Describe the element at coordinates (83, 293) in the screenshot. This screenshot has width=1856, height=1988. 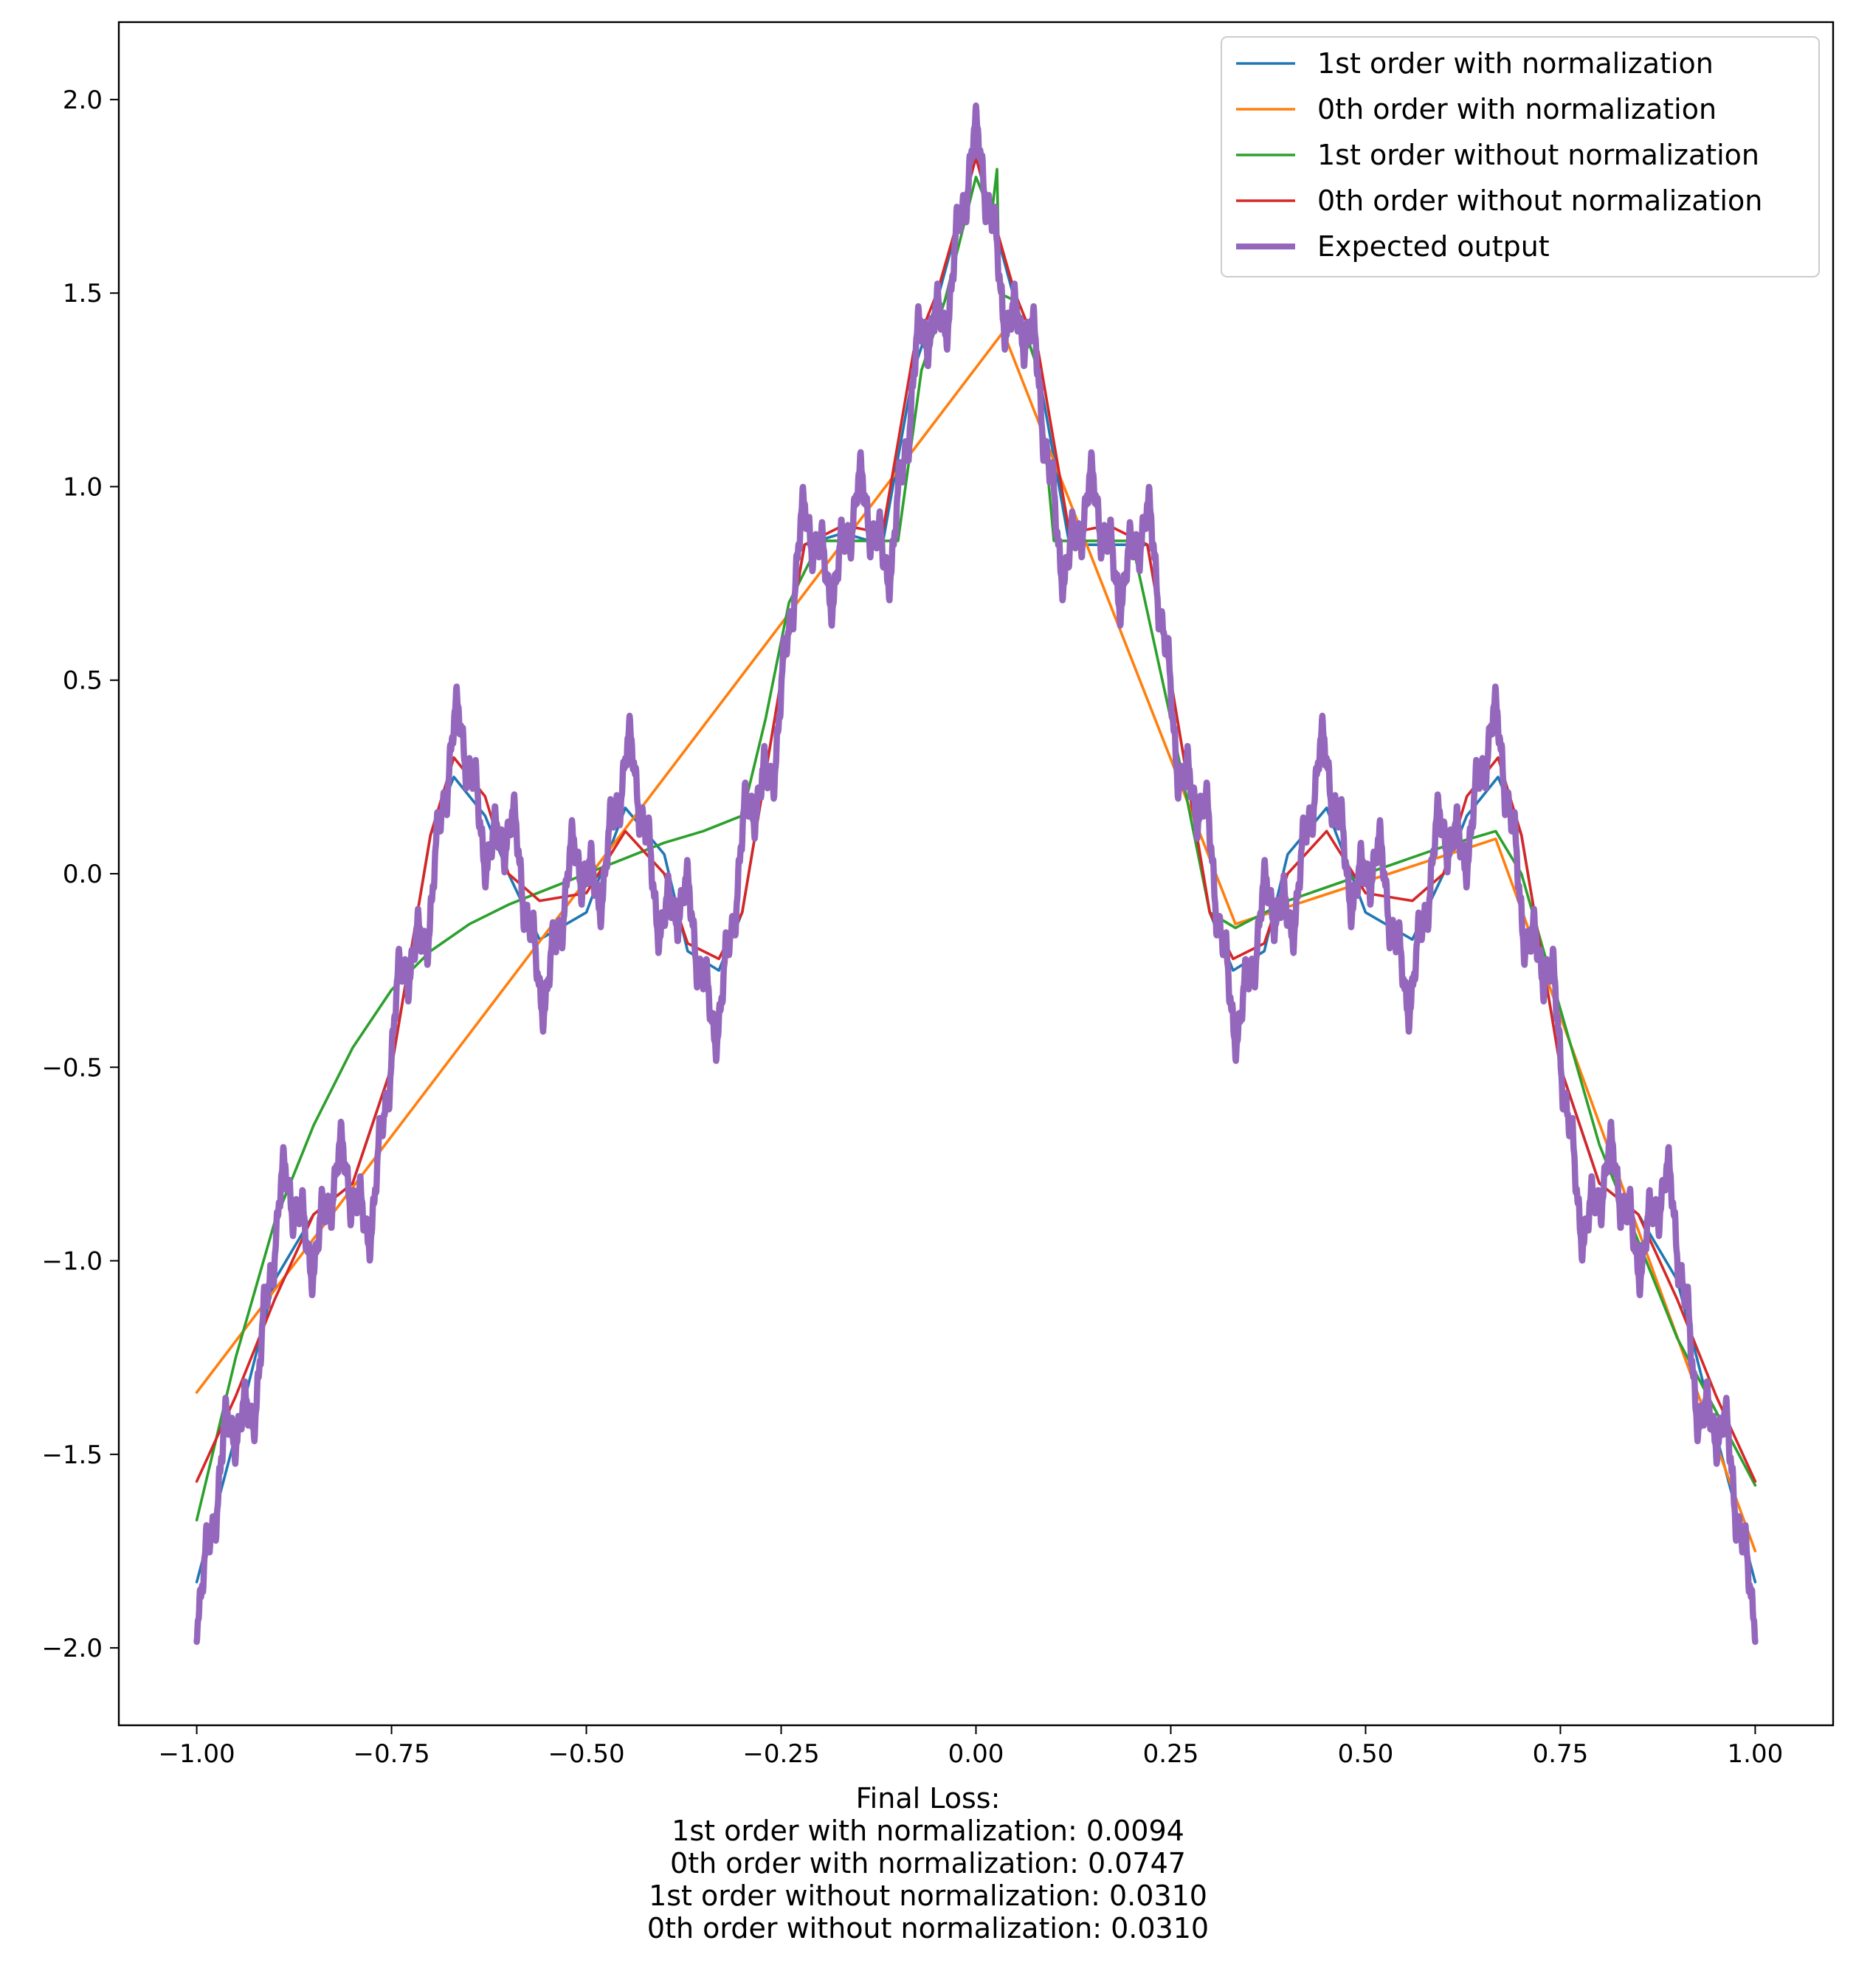
I see `y-tick-label: 1.5` at that location.